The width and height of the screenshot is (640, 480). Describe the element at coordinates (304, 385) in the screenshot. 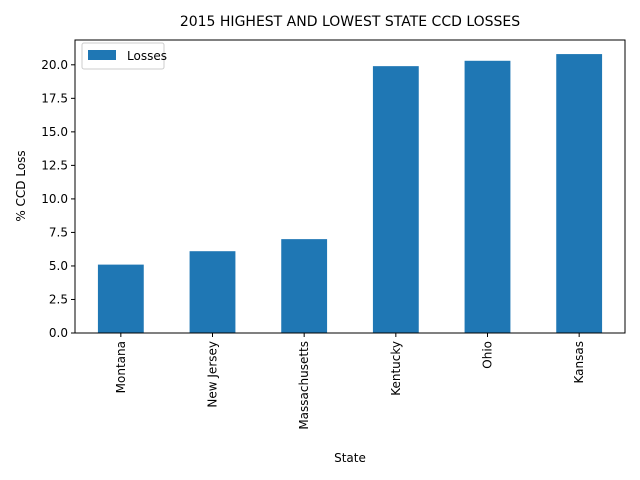

I see `x-tick-label: Massachusetts` at that location.